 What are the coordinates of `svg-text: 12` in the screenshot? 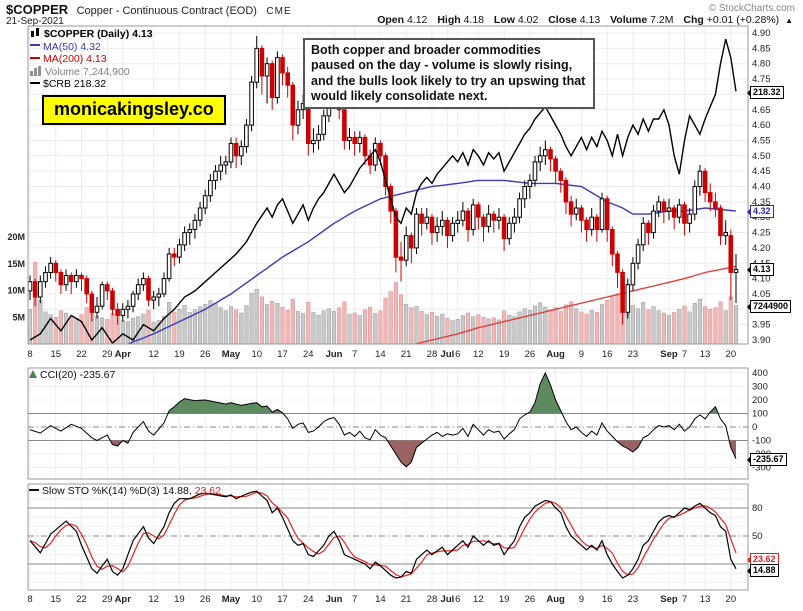 It's located at (478, 599).